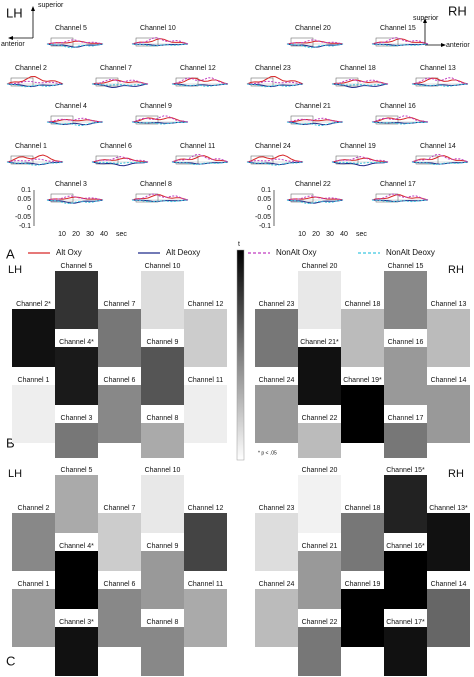  Describe the element at coordinates (25, 226) in the screenshot. I see `y-tick-label: -0.1` at that location.